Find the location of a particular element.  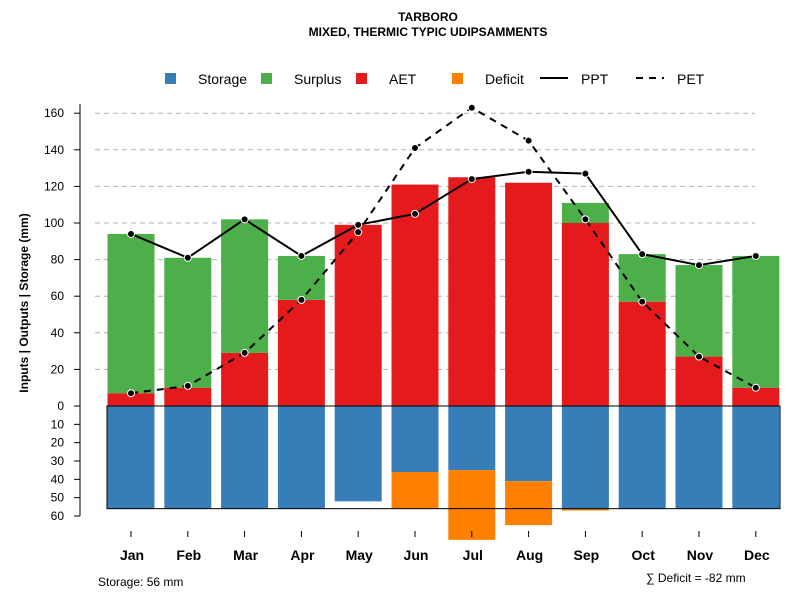

x-tick-label: May is located at coordinates (359, 555).